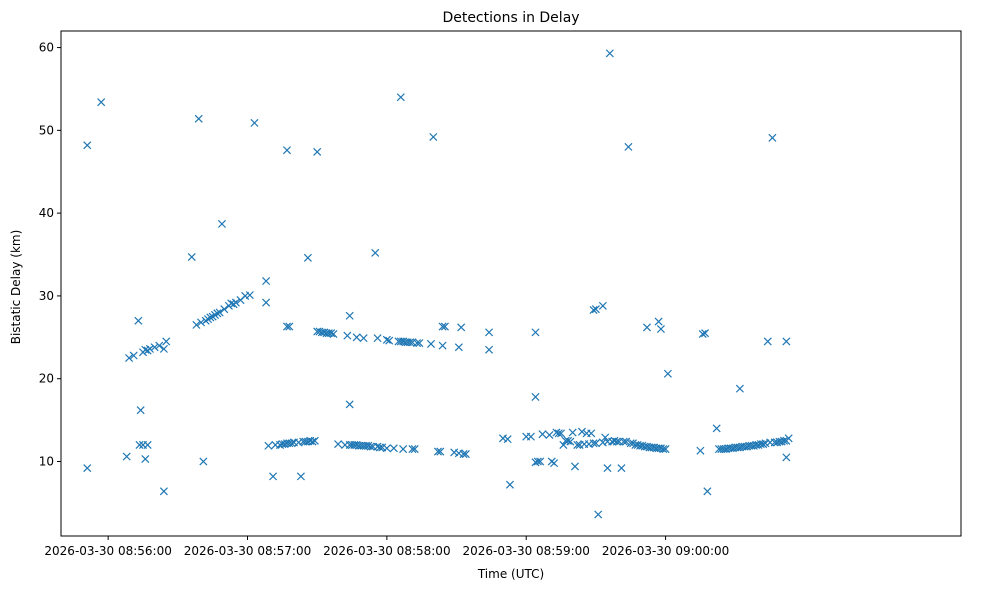  Describe the element at coordinates (46, 48) in the screenshot. I see `y-tick-label: 60` at that location.